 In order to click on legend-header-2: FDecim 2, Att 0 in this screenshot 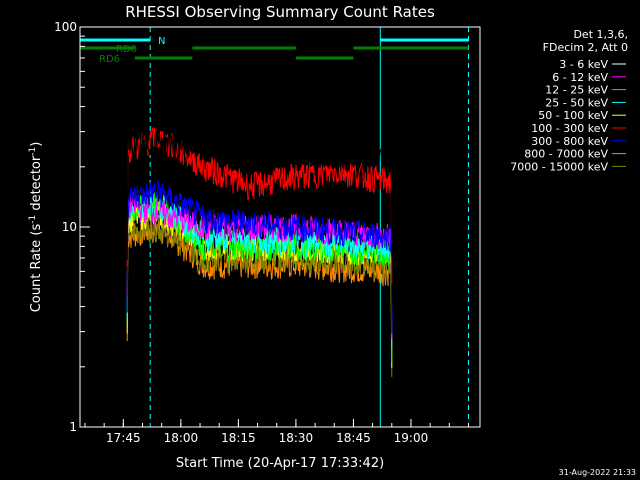, I will do `click(585, 47)`.